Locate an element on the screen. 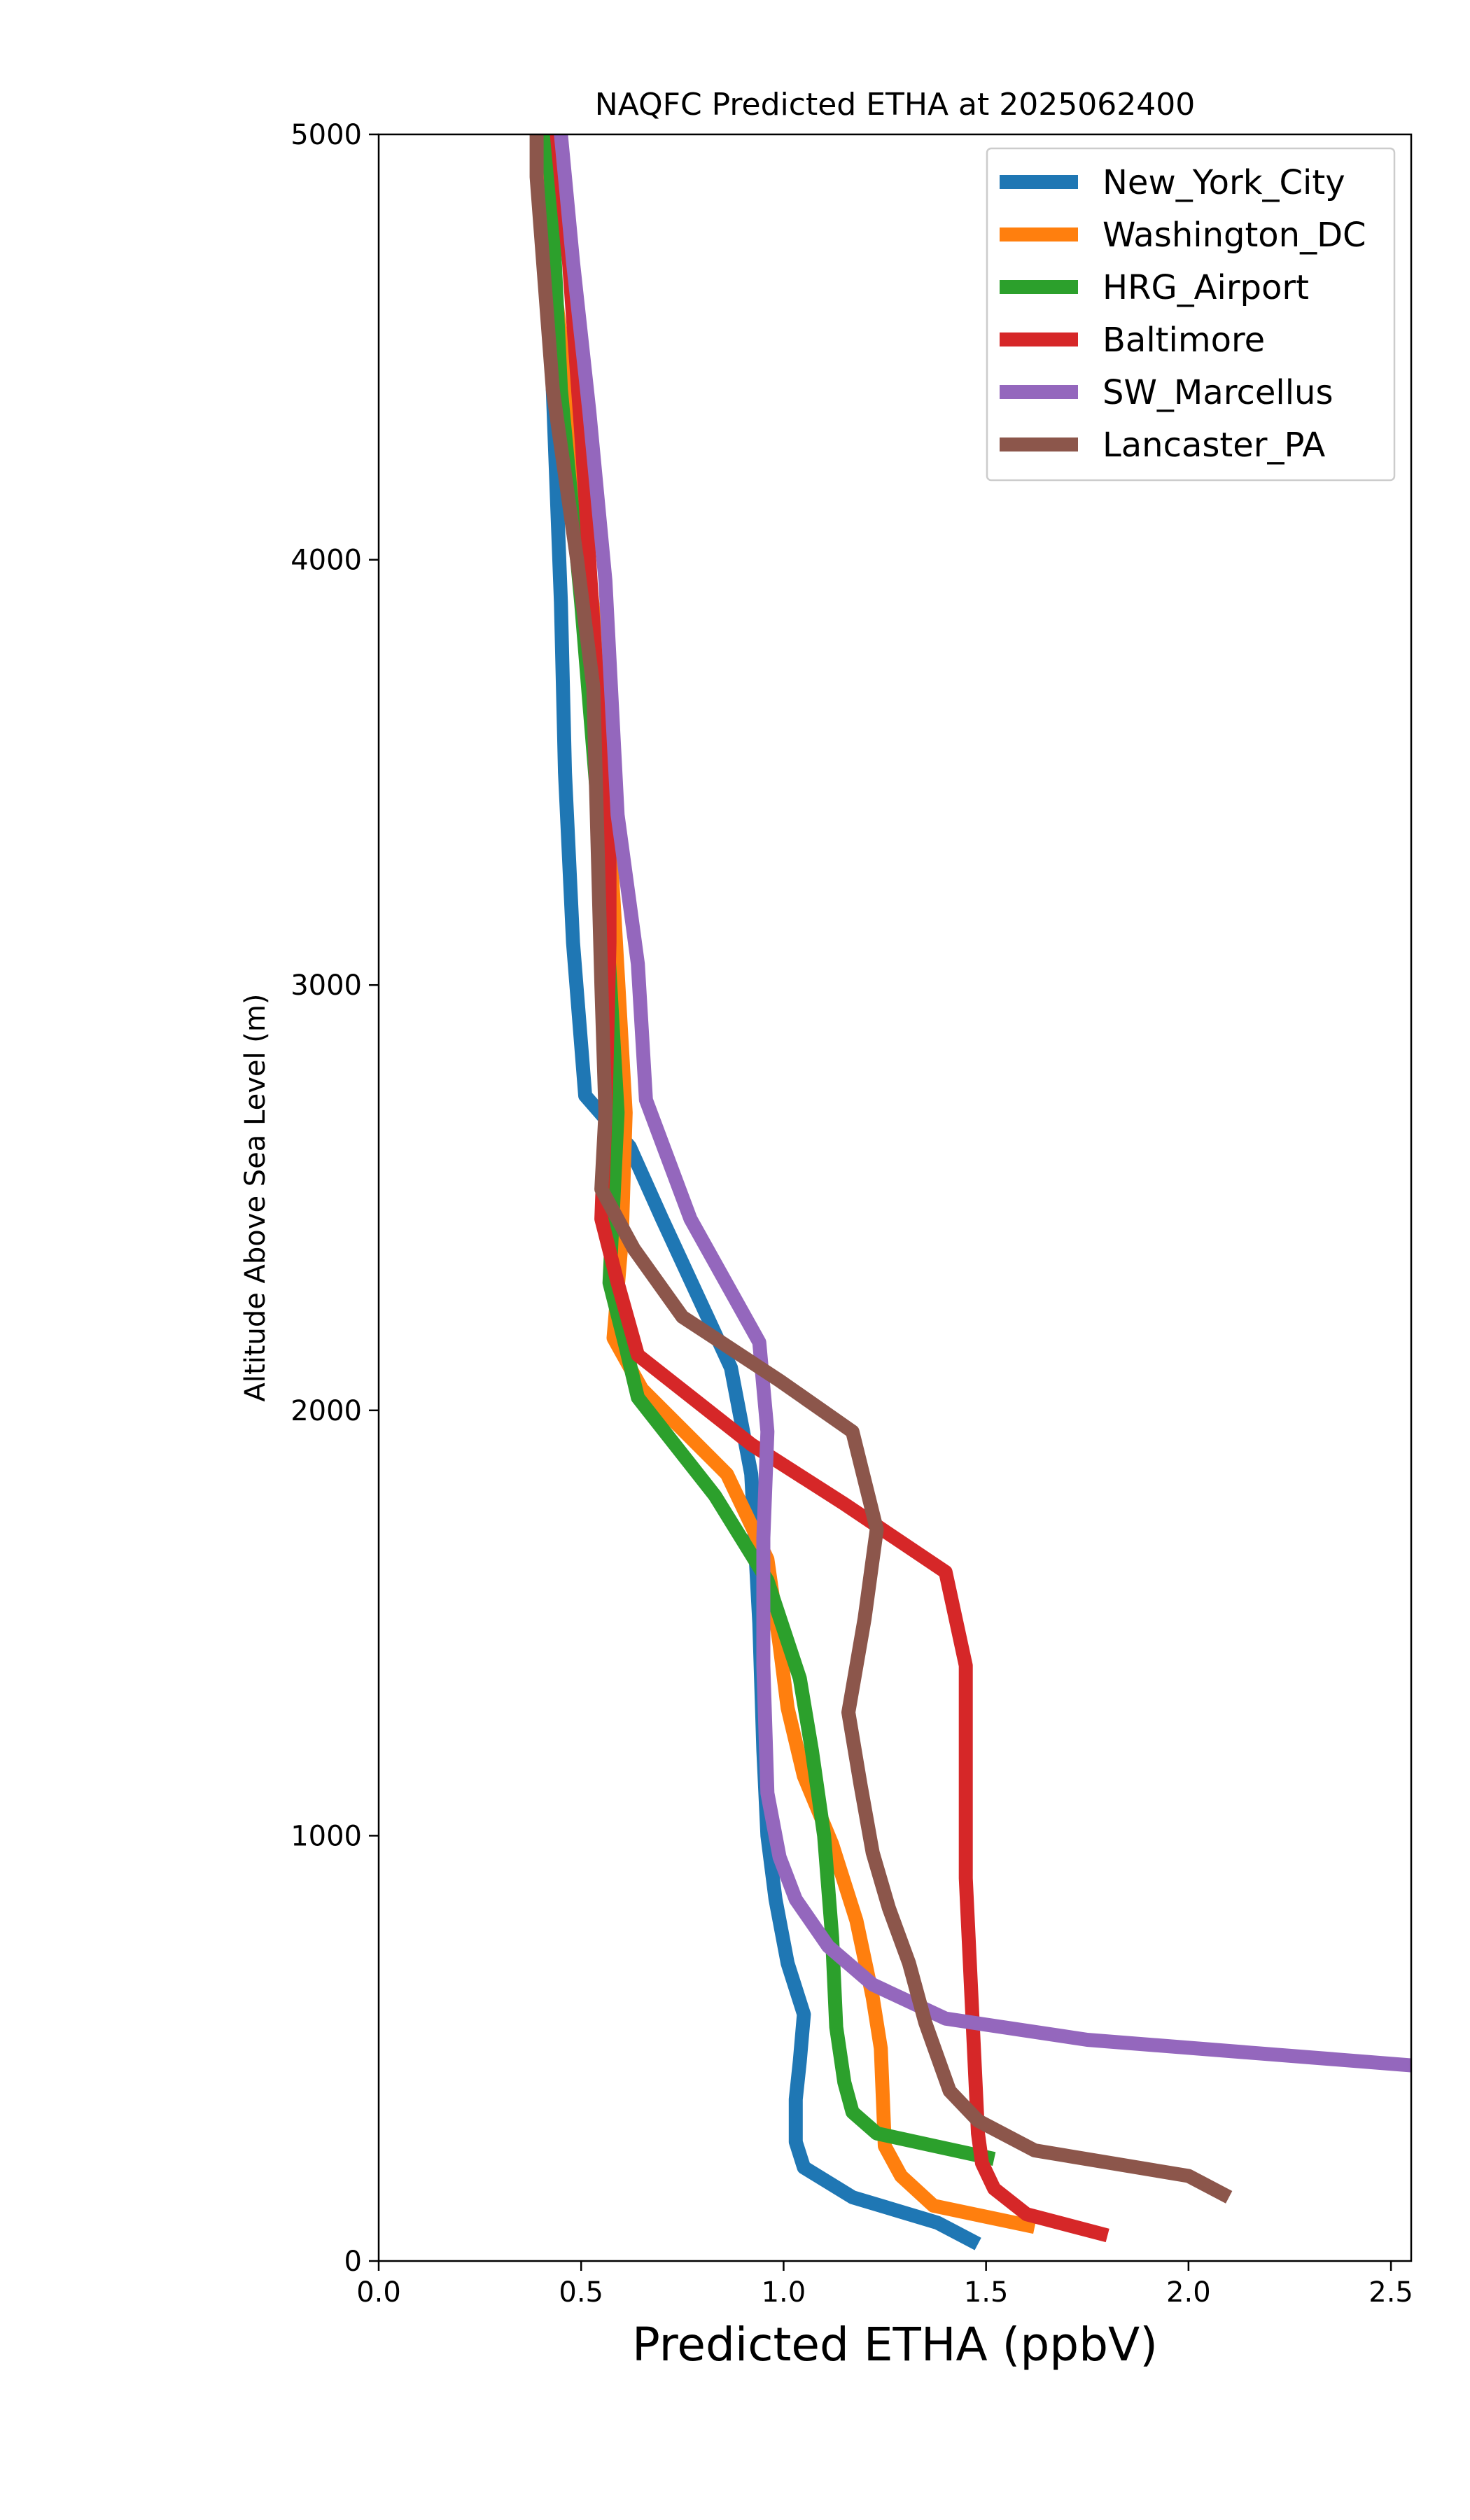 The image size is (1470, 2520). y-tick-label: 3000 is located at coordinates (326, 985).